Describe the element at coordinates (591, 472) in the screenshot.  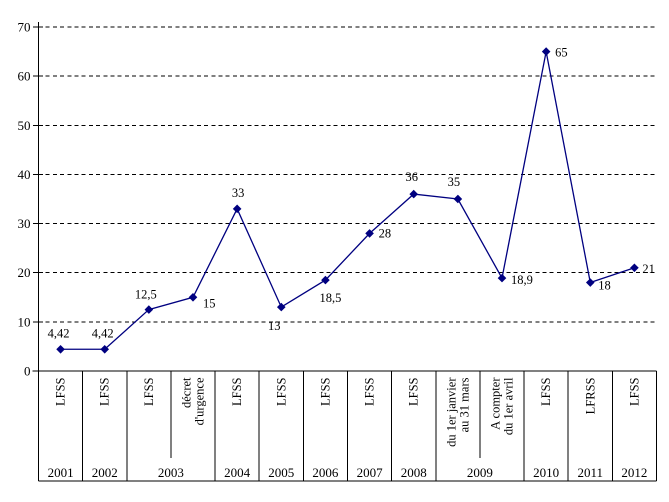
I see `year-label: 2011` at that location.